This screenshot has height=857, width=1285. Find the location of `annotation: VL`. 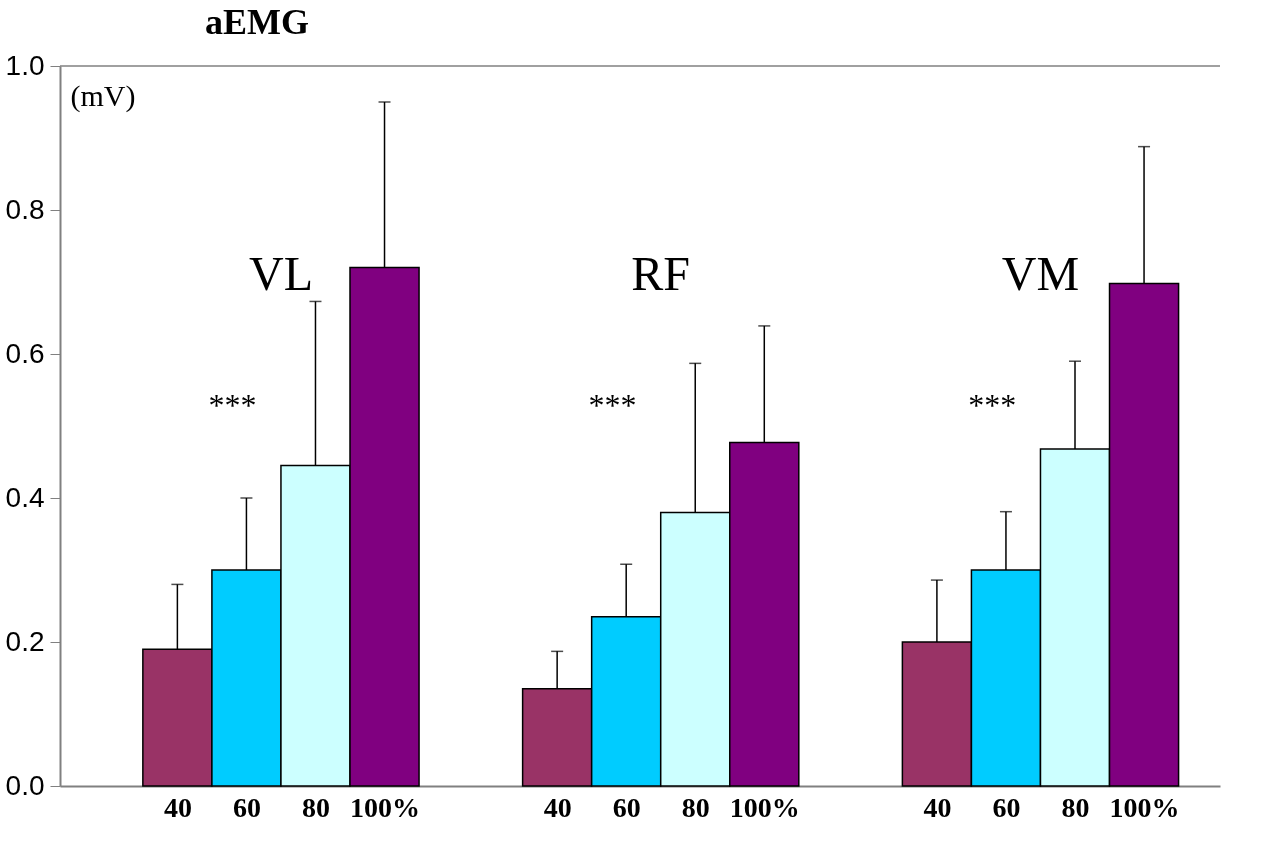

annotation: VL is located at coordinates (280, 273).